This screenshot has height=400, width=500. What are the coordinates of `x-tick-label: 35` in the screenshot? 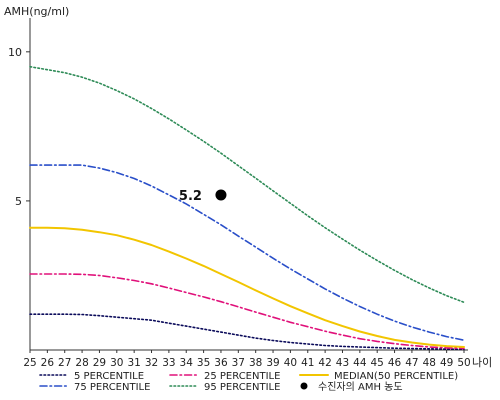 It's located at (203, 363).